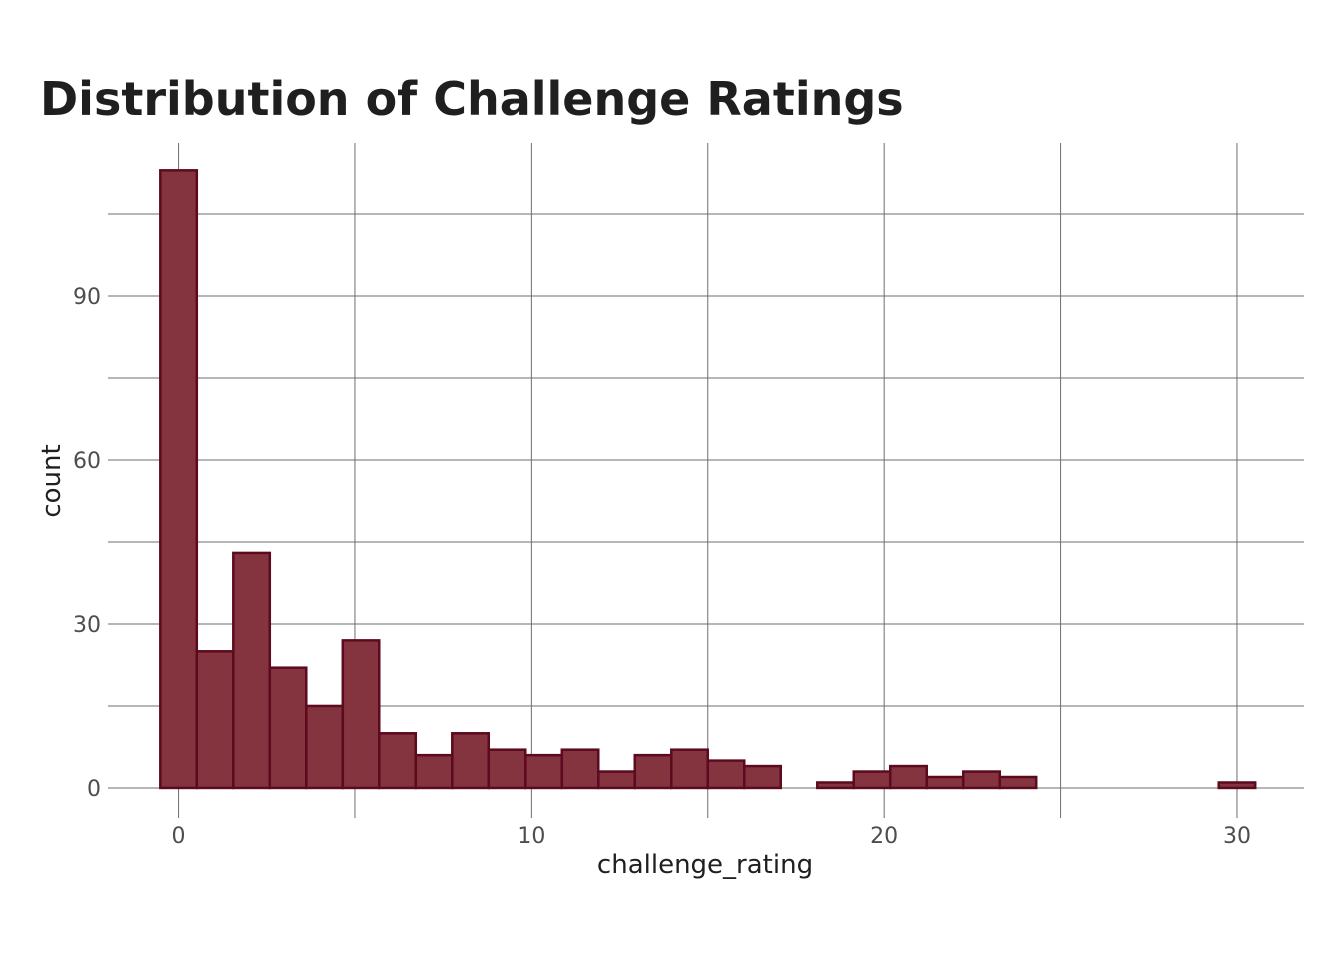  I want to click on y-axis-ticks: 0 30 60 90, so click(87, 543).